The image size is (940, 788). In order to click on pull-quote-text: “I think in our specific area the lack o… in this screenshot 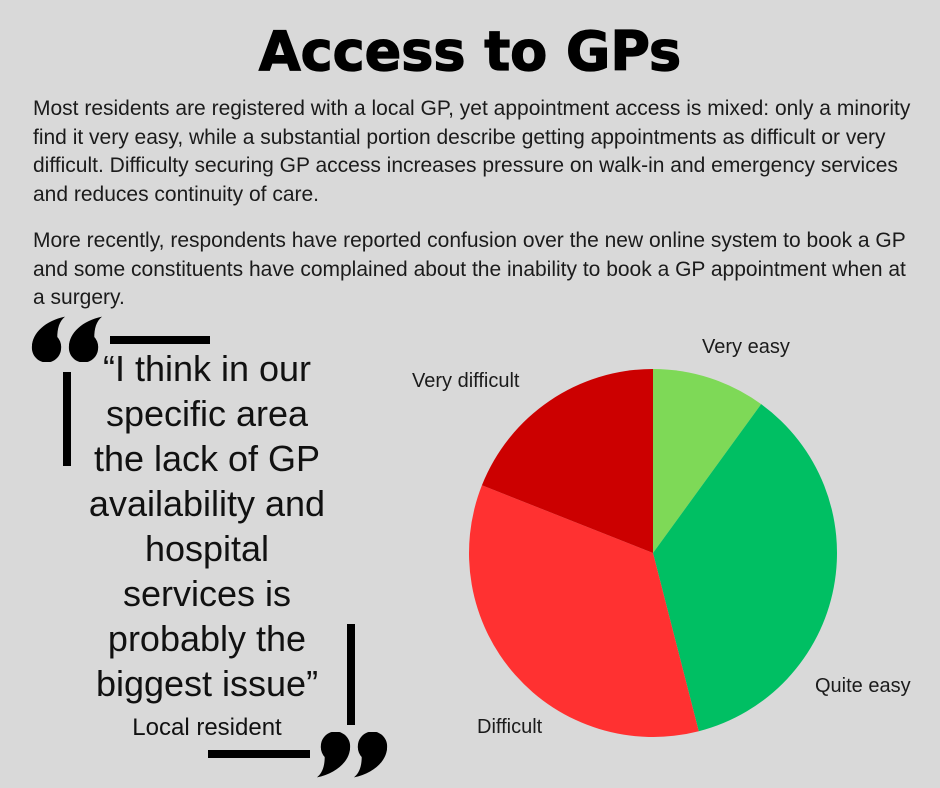, I will do `click(207, 526)`.